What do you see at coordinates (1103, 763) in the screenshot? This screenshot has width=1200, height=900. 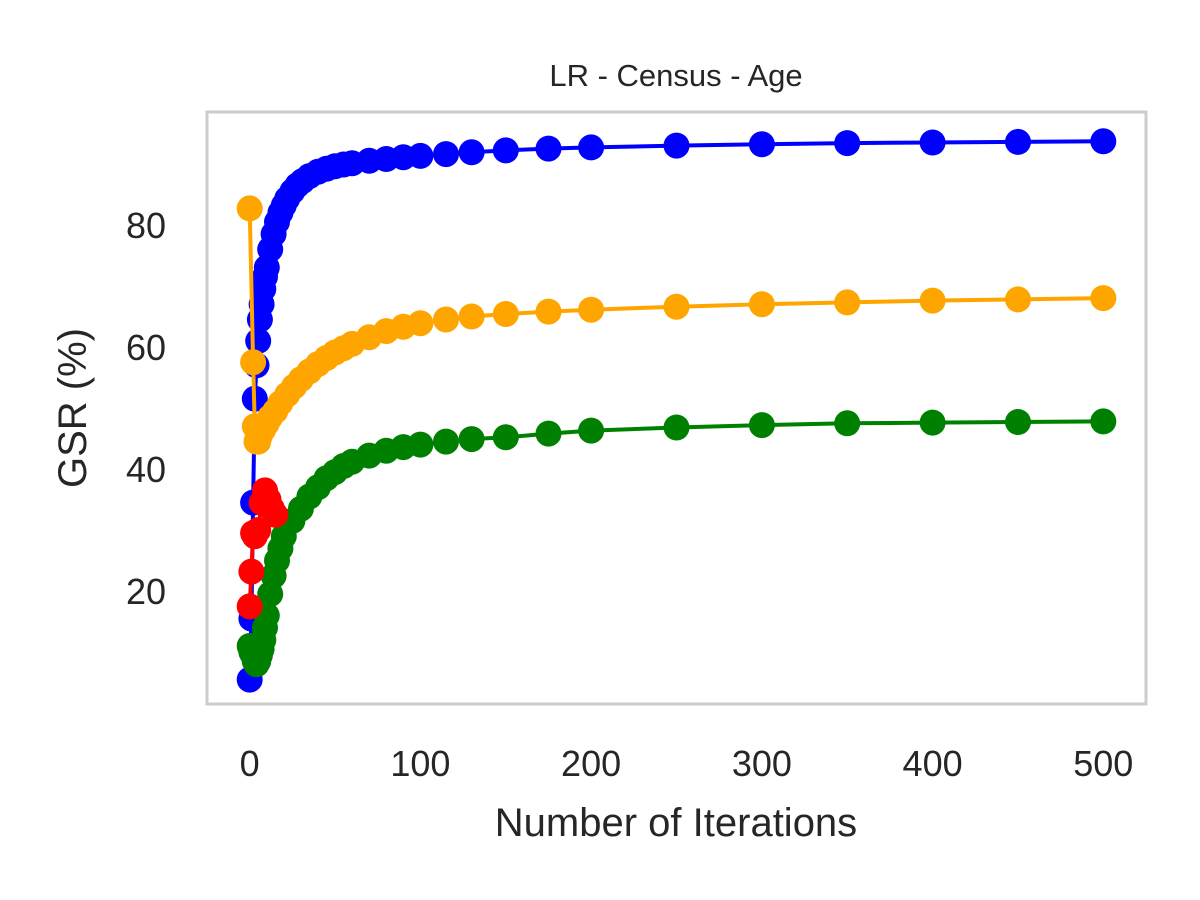 I see `x-tick-label: 500` at bounding box center [1103, 763].